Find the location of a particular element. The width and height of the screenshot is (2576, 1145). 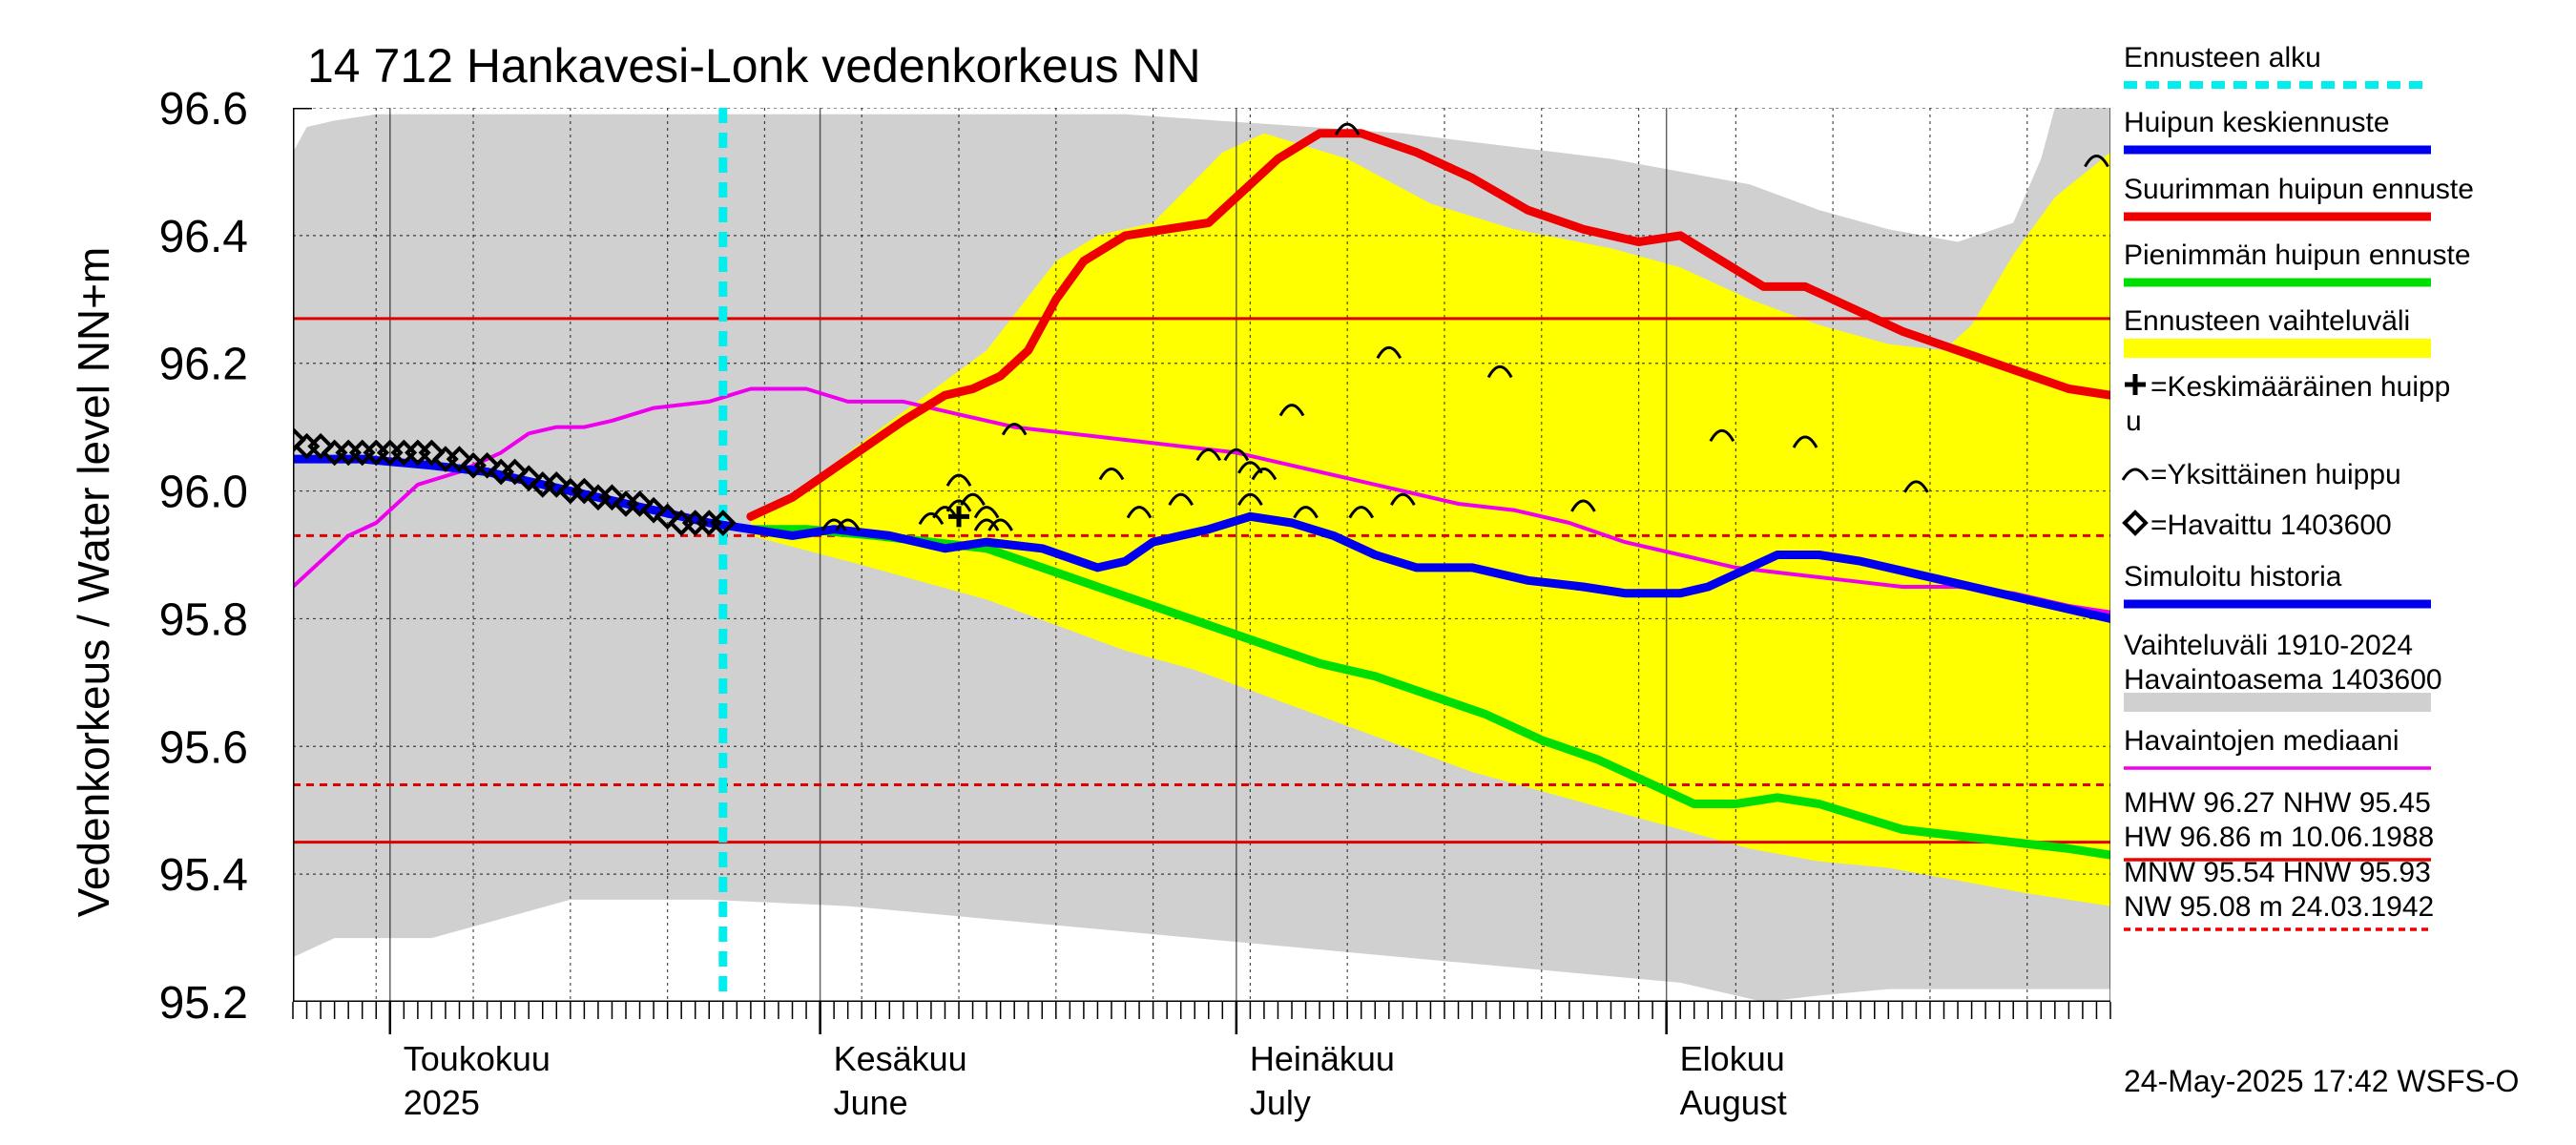

legend-label: MHW 96.27 NHW 95.45 is located at coordinates (2277, 803).